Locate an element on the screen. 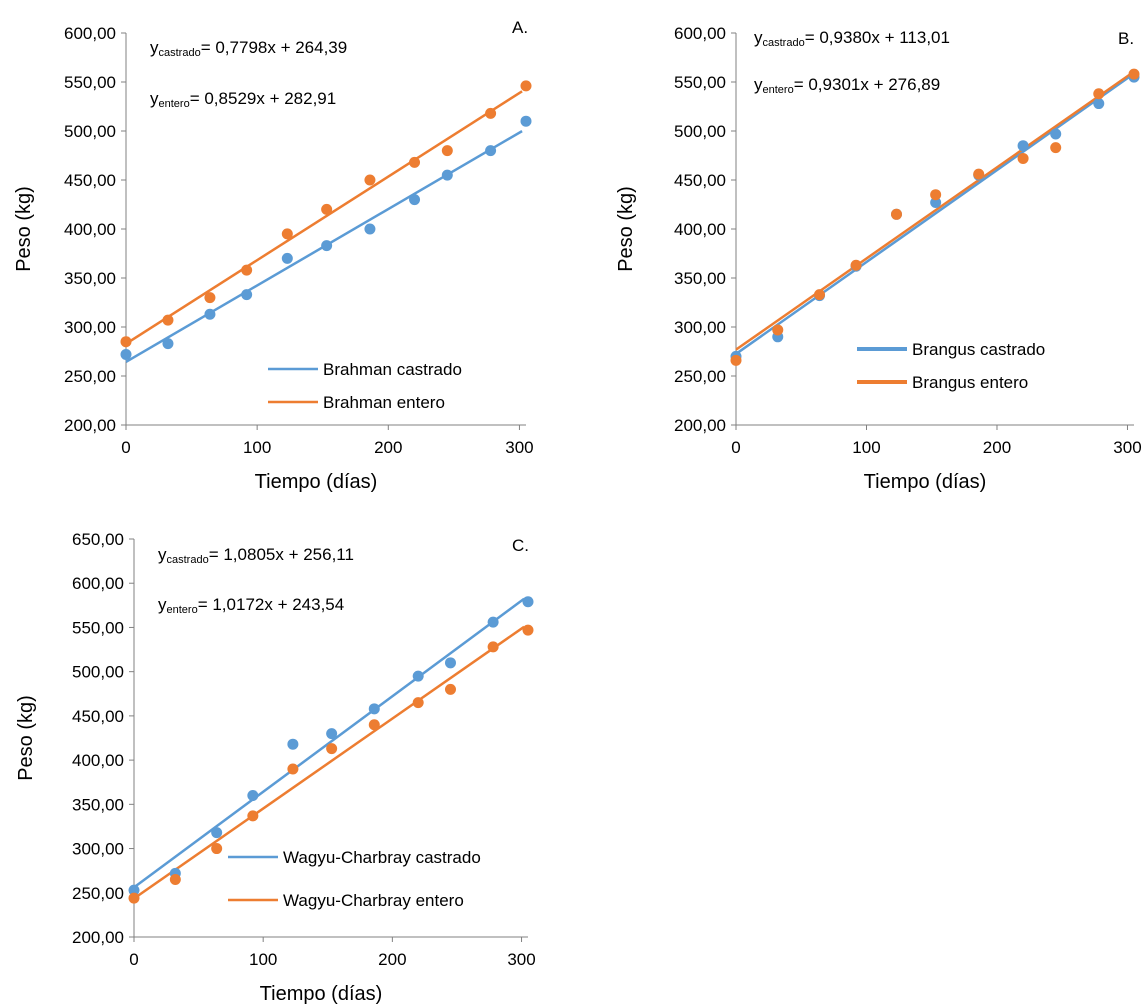 Image resolution: width=1148 pixels, height=1008 pixels. panel-label: C. is located at coordinates (520, 545).